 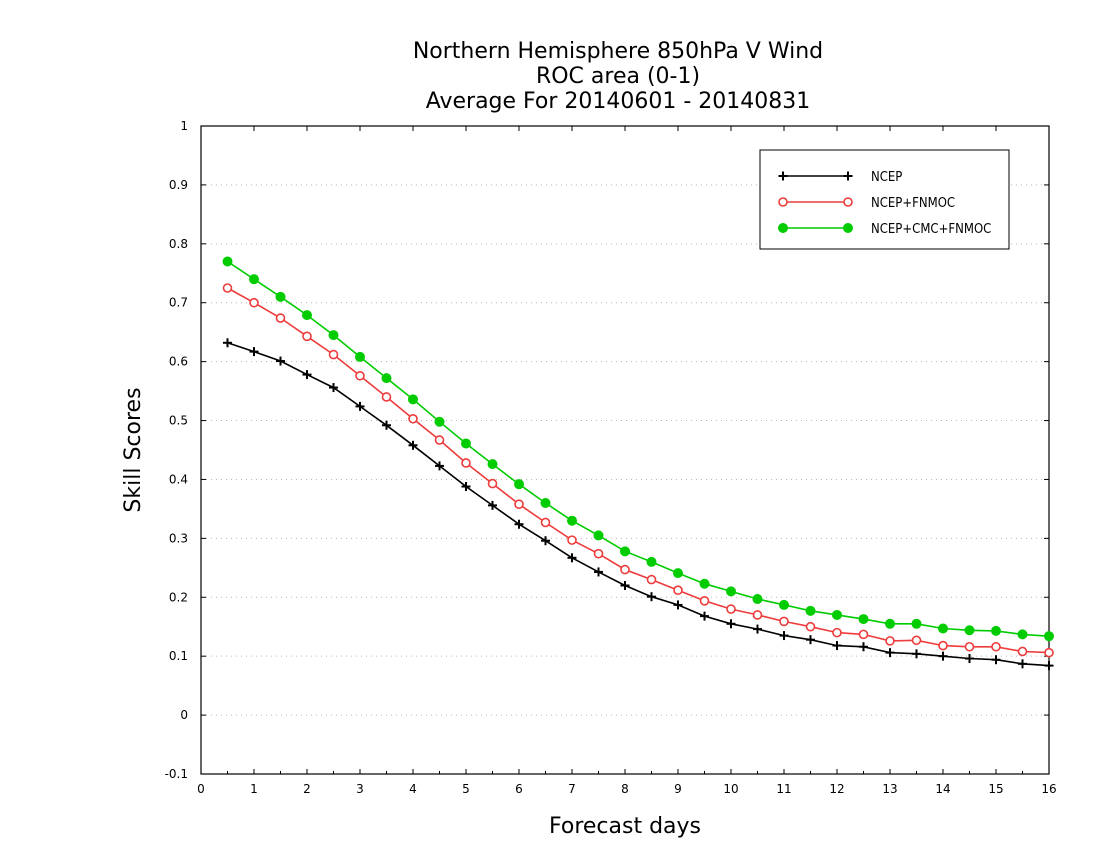 What do you see at coordinates (133, 449) in the screenshot?
I see `y-axis-label: Skill Scores` at bounding box center [133, 449].